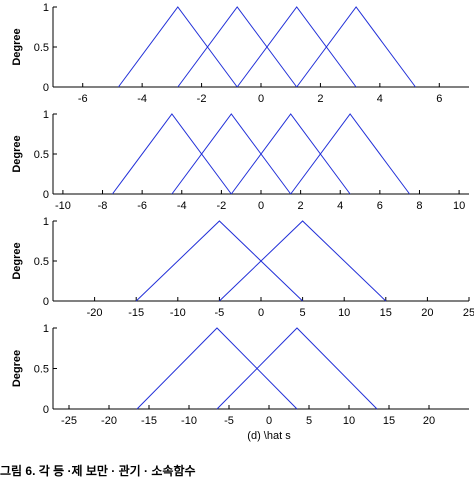  What do you see at coordinates (103, 206) in the screenshot?
I see `x-tick-label: -8` at bounding box center [103, 206].